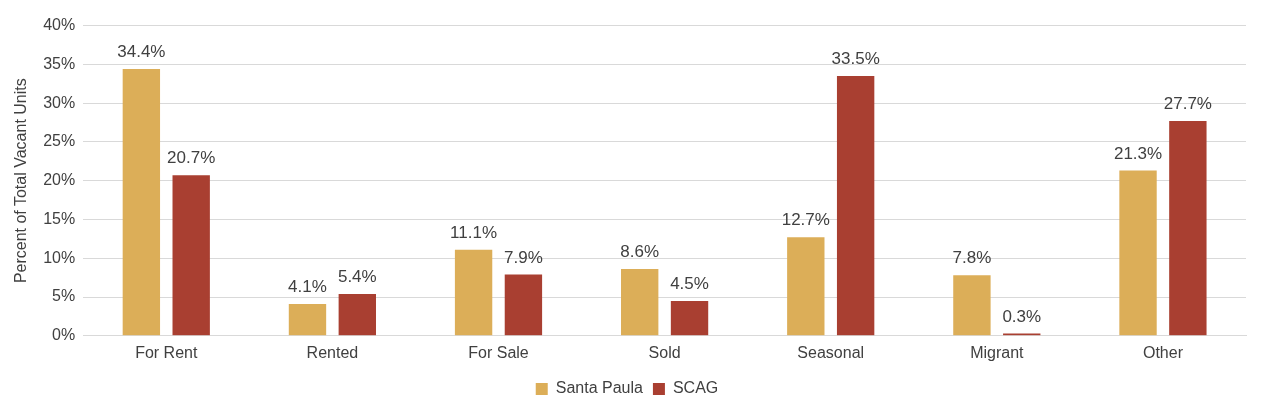 This screenshot has width=1262, height=415. Describe the element at coordinates (474, 232) in the screenshot. I see `data-label: 11.1%` at that location.